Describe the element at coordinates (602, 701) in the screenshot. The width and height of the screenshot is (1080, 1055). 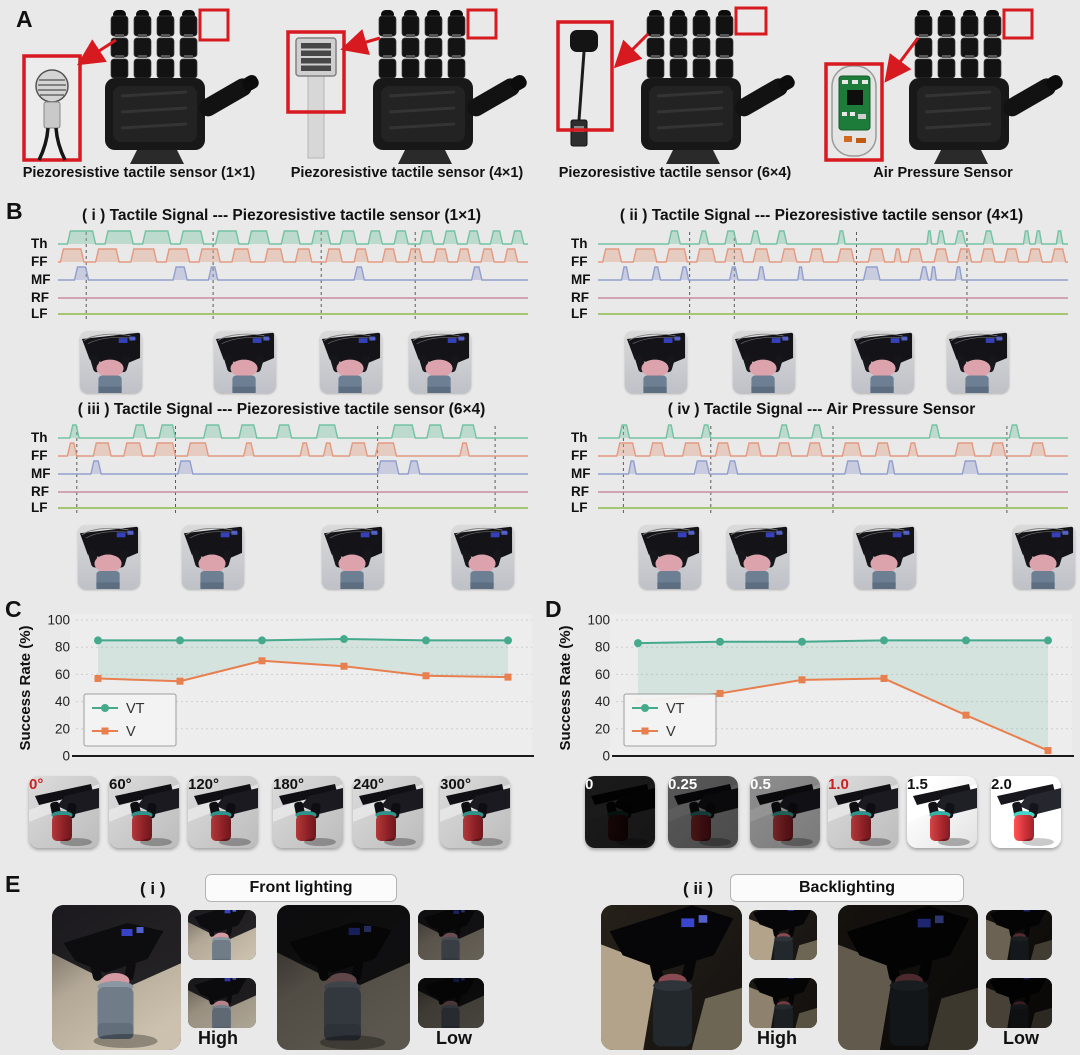
I see `svg-text: 40` at that location.